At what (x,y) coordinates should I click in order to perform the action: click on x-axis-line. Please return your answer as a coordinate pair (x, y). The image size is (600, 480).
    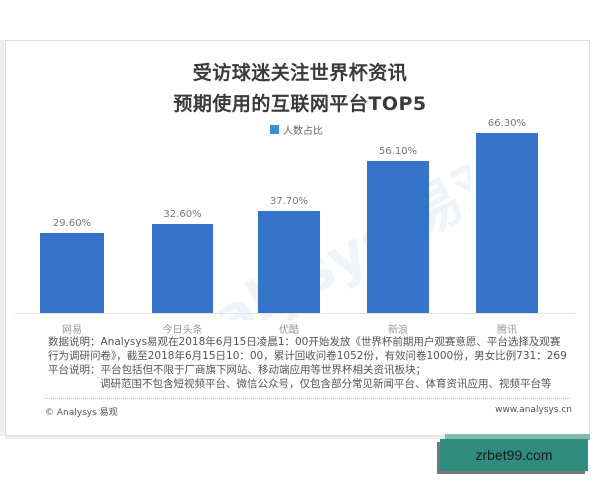
    Looking at the image, I should click on (295, 313).